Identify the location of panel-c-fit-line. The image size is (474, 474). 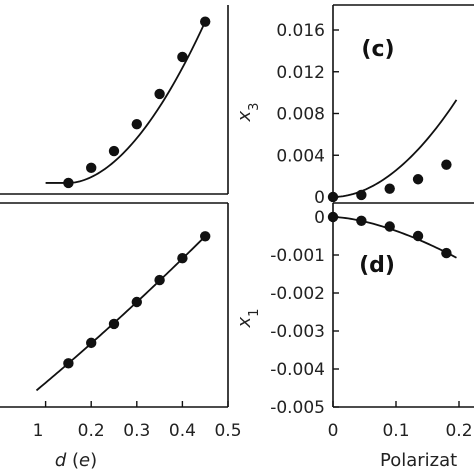
(395, 148).